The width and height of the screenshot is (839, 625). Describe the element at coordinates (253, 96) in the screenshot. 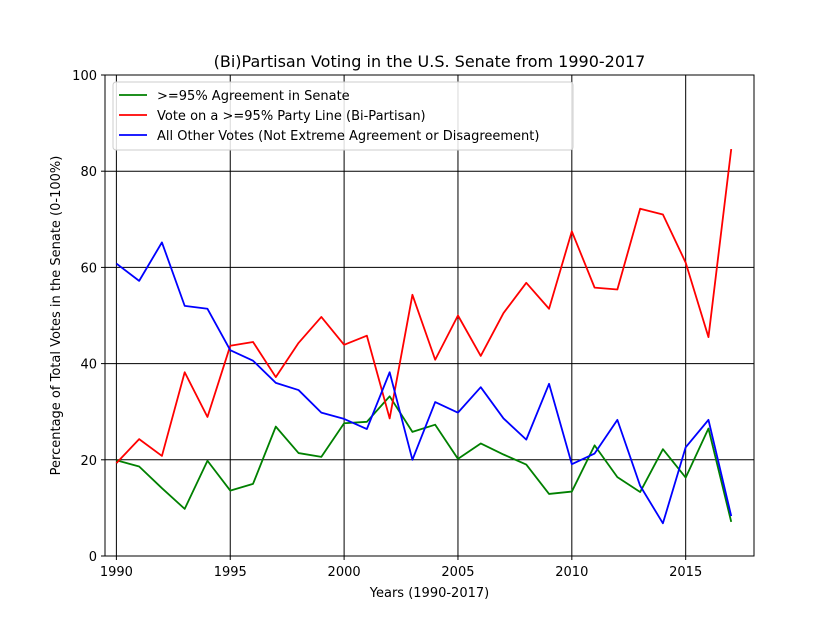

I see `legend-entry: >=95% Agreement in Senate` at that location.